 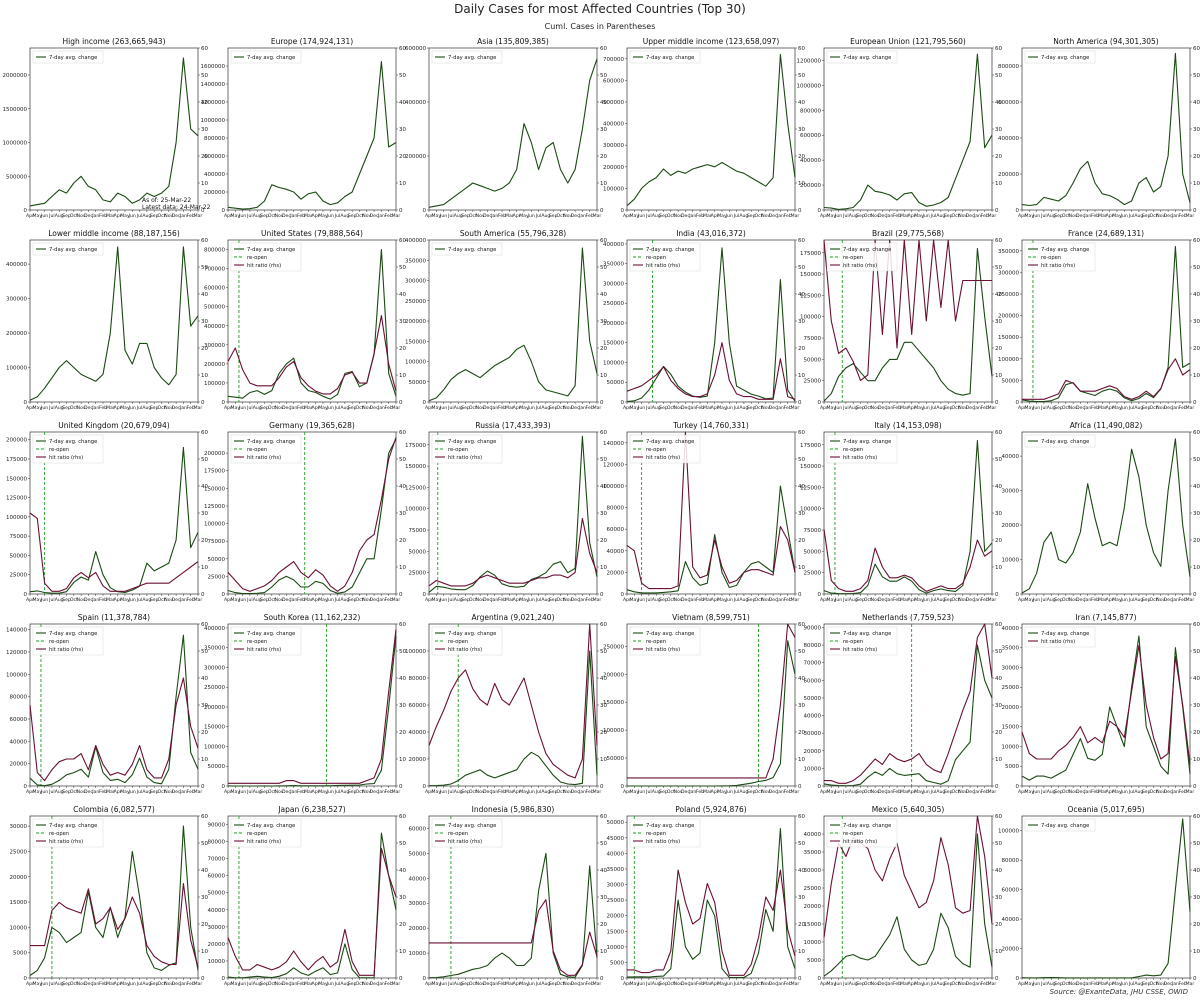 What do you see at coordinates (168, 216) in the screenshot?
I see `x-tick-label: Nov` at bounding box center [168, 216].